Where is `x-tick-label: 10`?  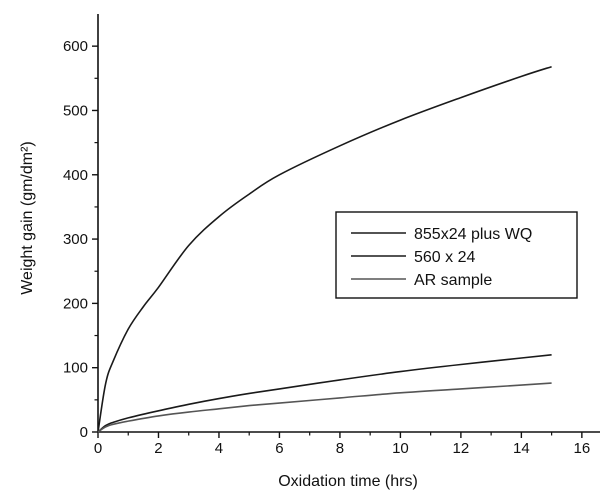
x-tick-label: 10 is located at coordinates (400, 448).